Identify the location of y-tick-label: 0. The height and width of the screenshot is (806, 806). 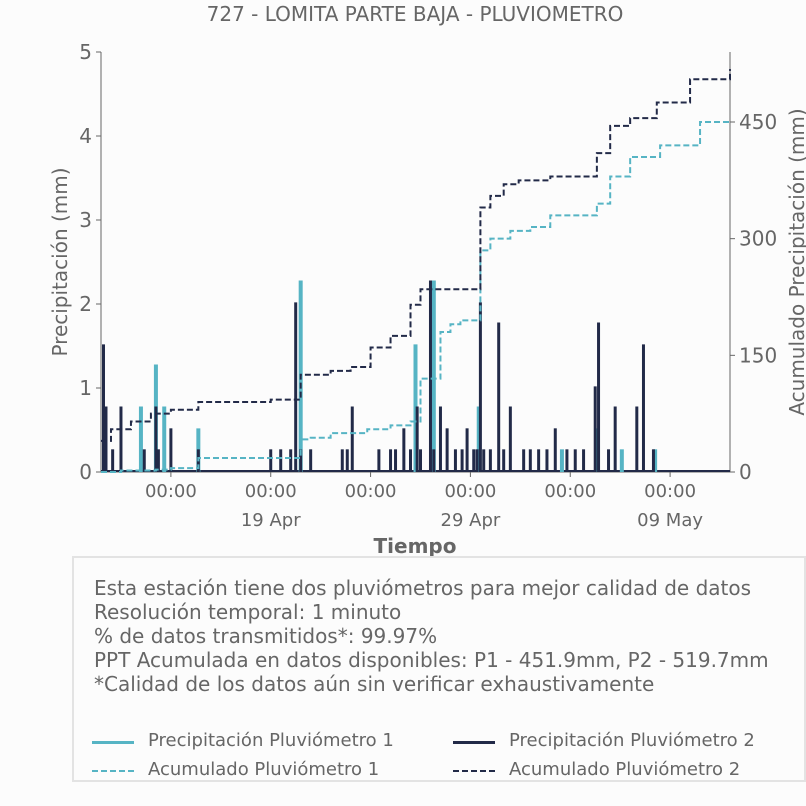
(85, 472).